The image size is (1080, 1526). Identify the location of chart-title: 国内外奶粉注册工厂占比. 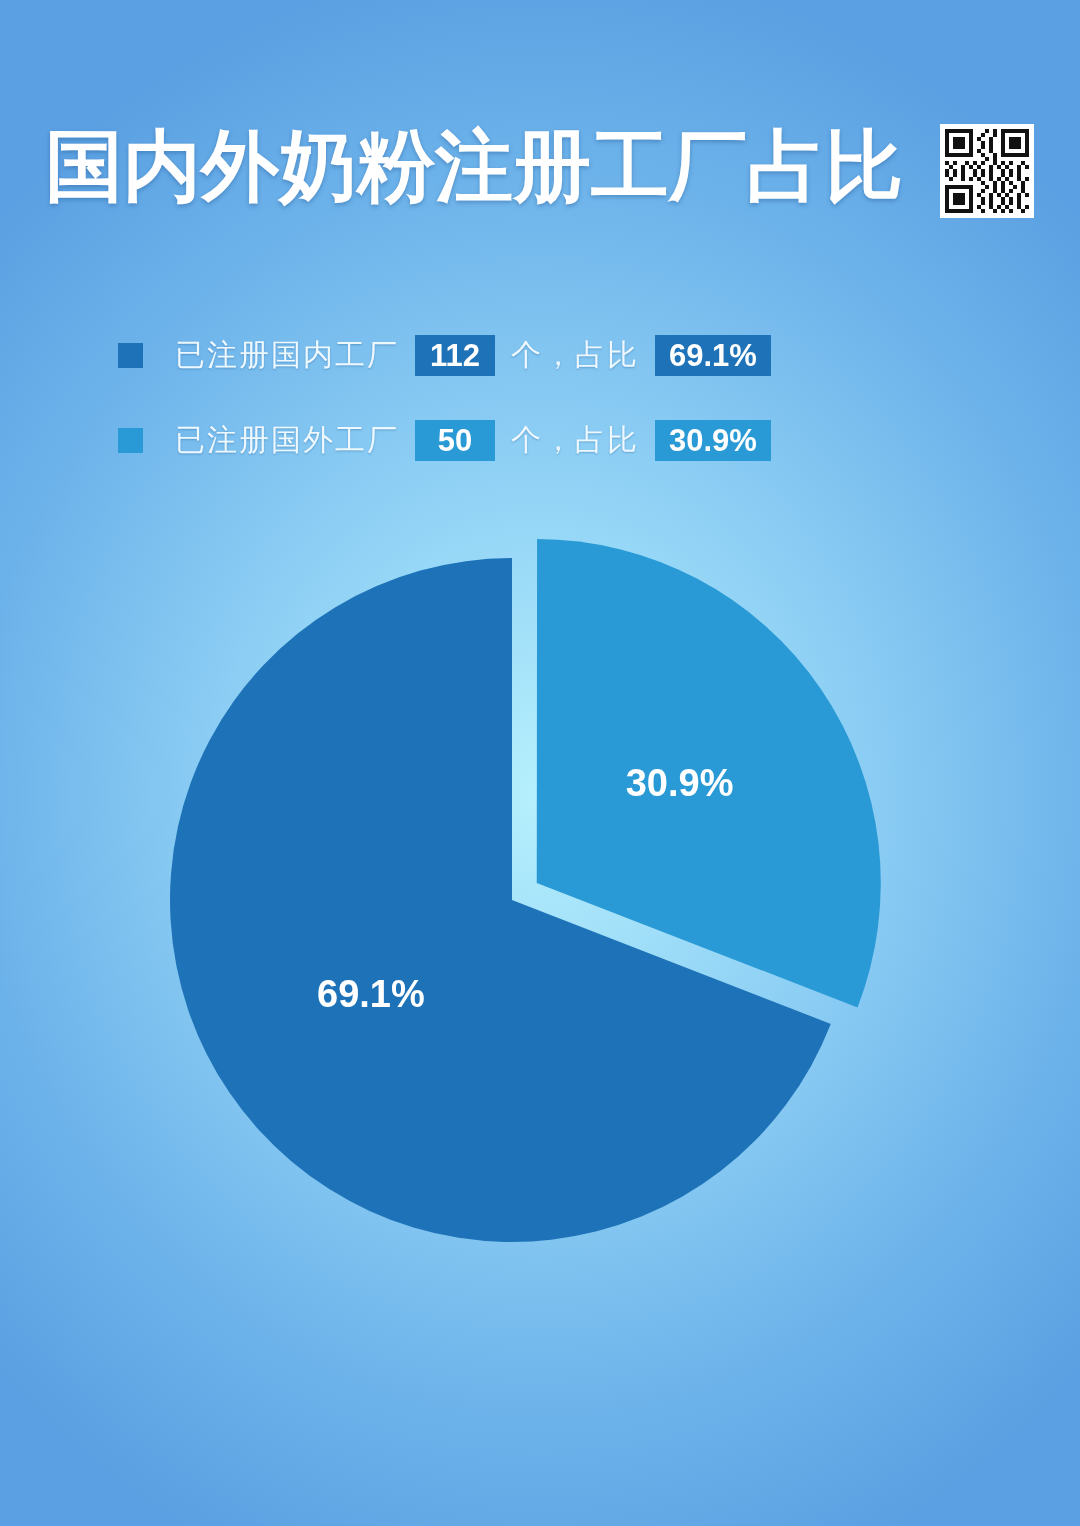
(474, 166).